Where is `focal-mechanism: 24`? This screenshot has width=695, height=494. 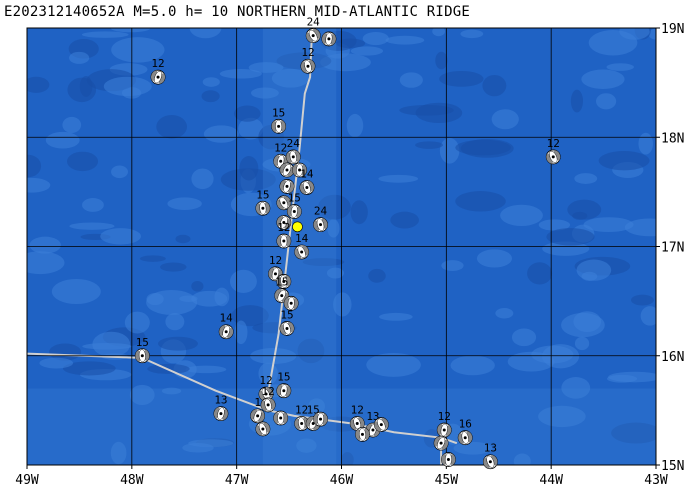
focal-mechanism: 24 is located at coordinates (313, 30).